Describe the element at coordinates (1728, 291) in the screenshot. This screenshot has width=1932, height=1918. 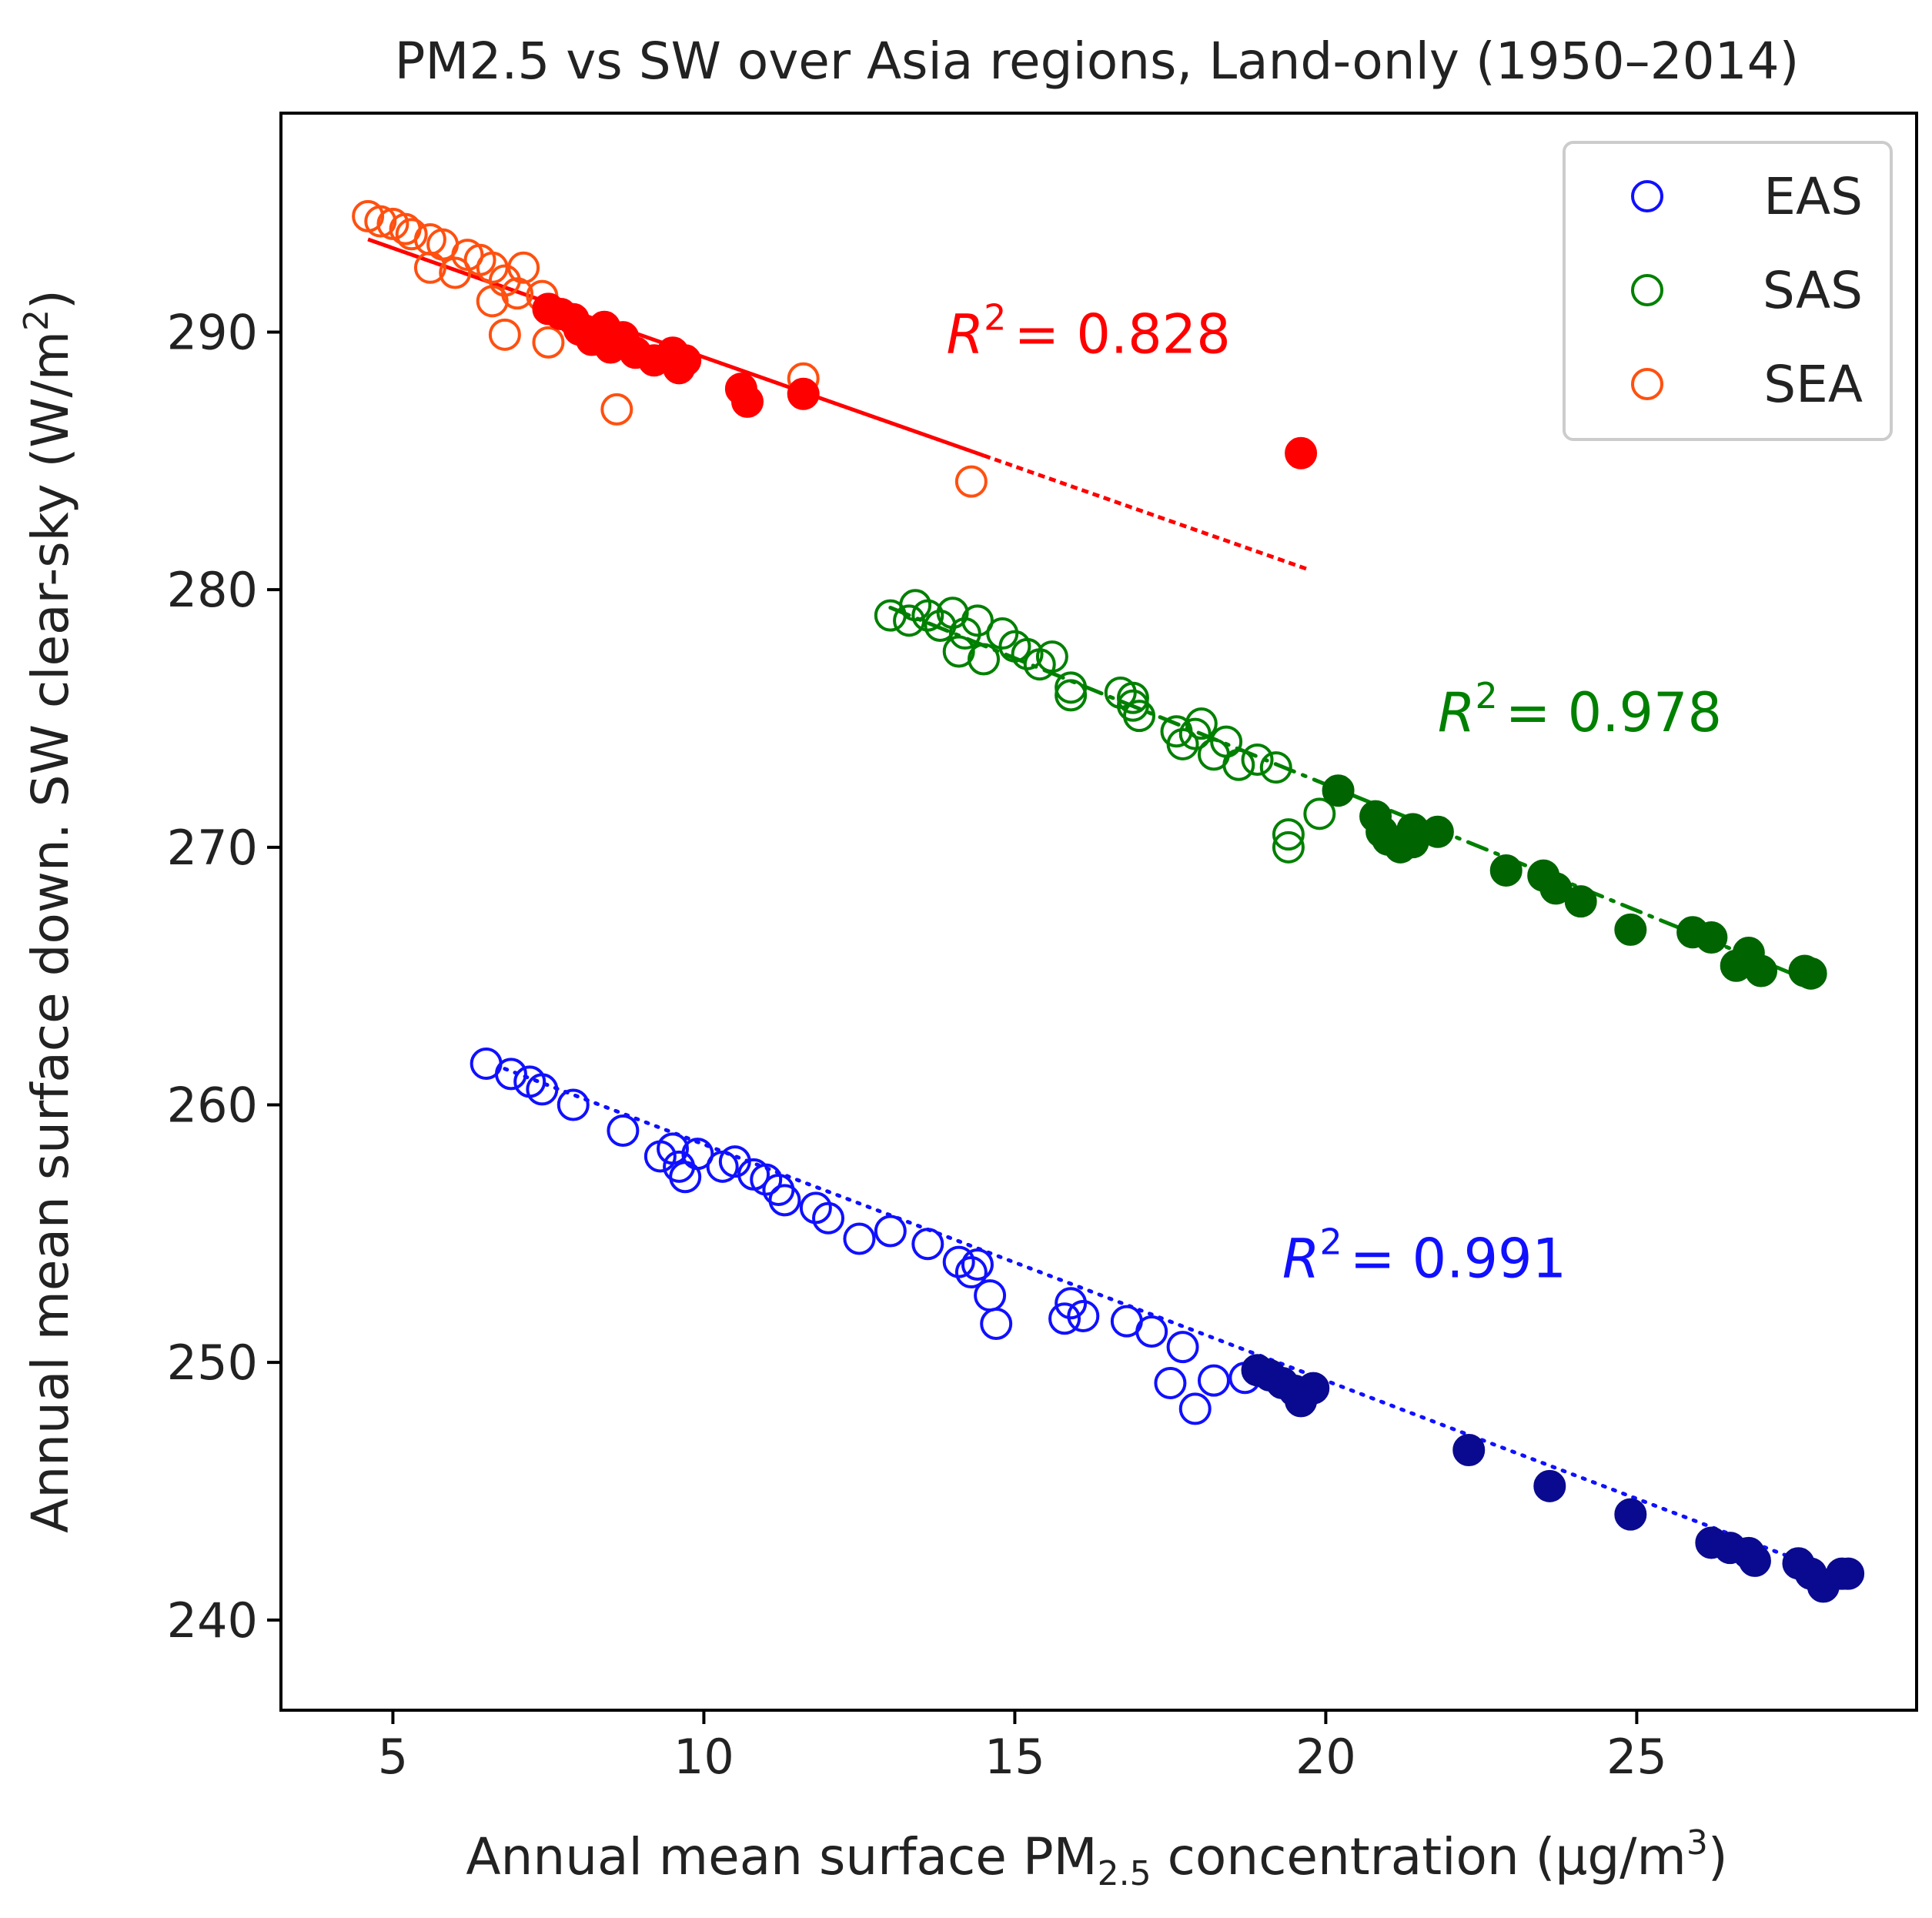
I see `legend: EAS SAS SEA` at that location.